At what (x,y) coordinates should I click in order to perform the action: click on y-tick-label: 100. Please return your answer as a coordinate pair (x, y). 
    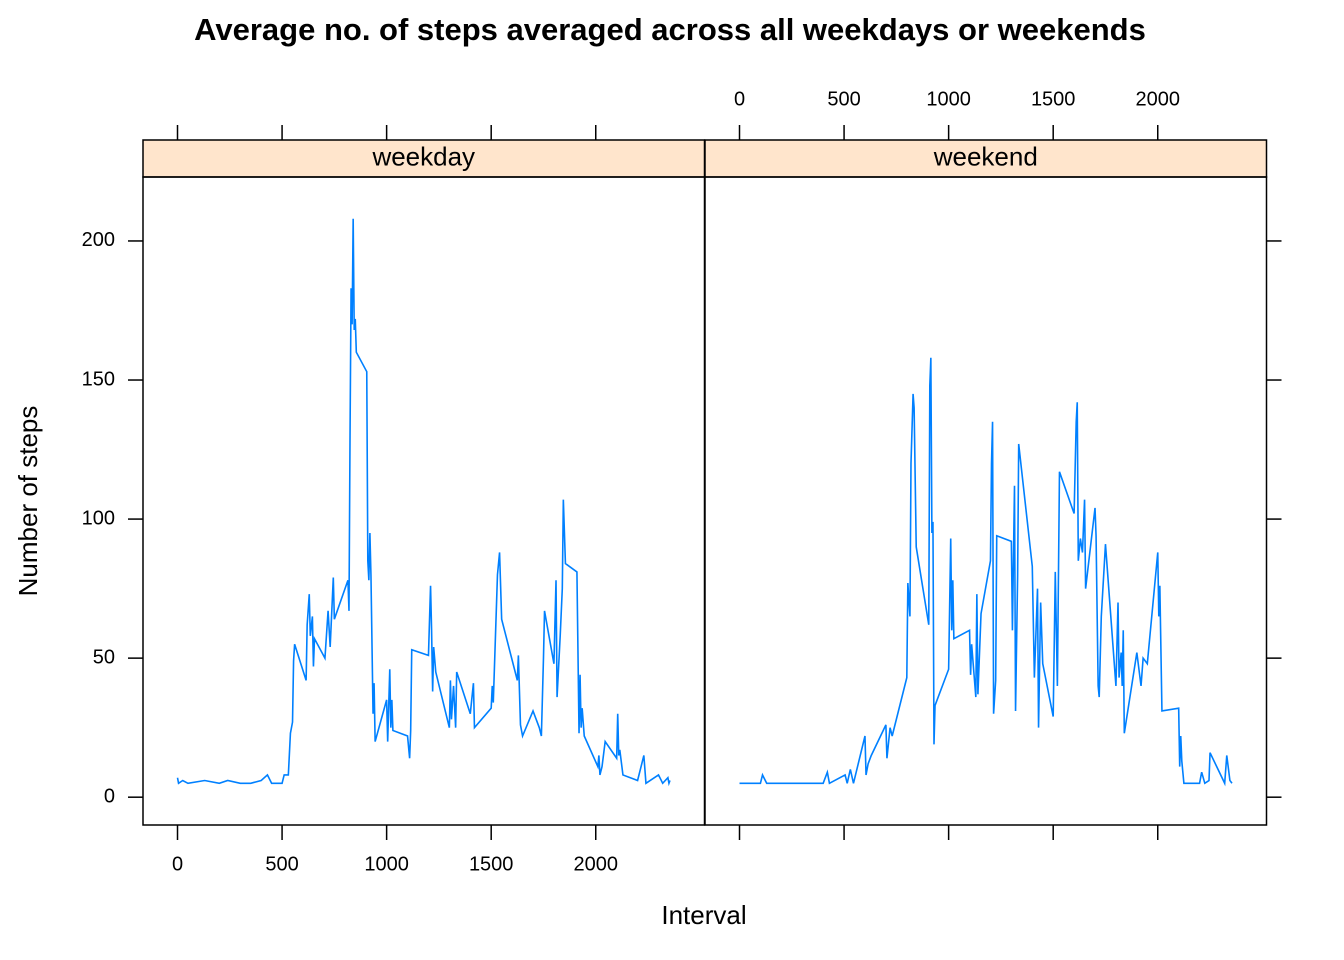
    Looking at the image, I should click on (98, 518).